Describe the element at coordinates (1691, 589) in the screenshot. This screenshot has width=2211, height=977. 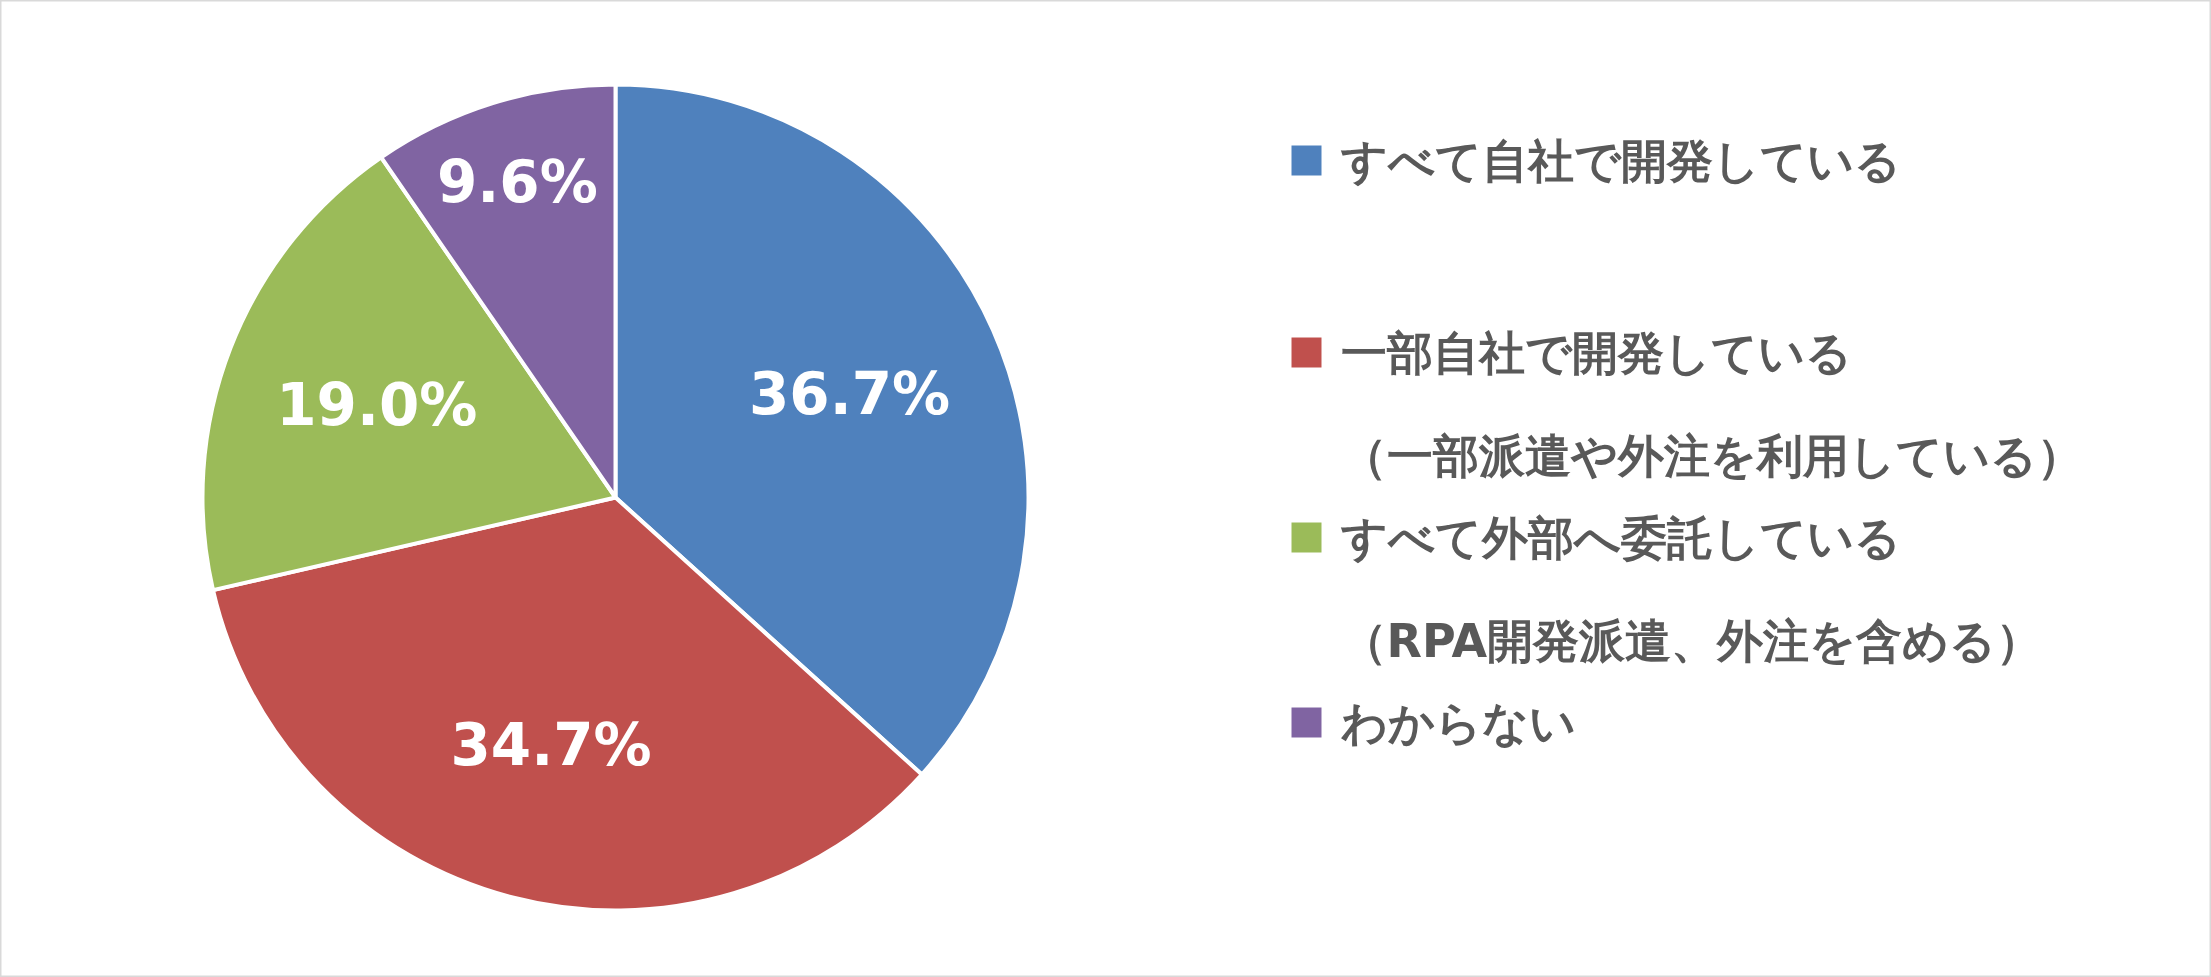
I see `legend-label: すべて外部へ委託している（RPA開発派遣、外注を含める）` at that location.